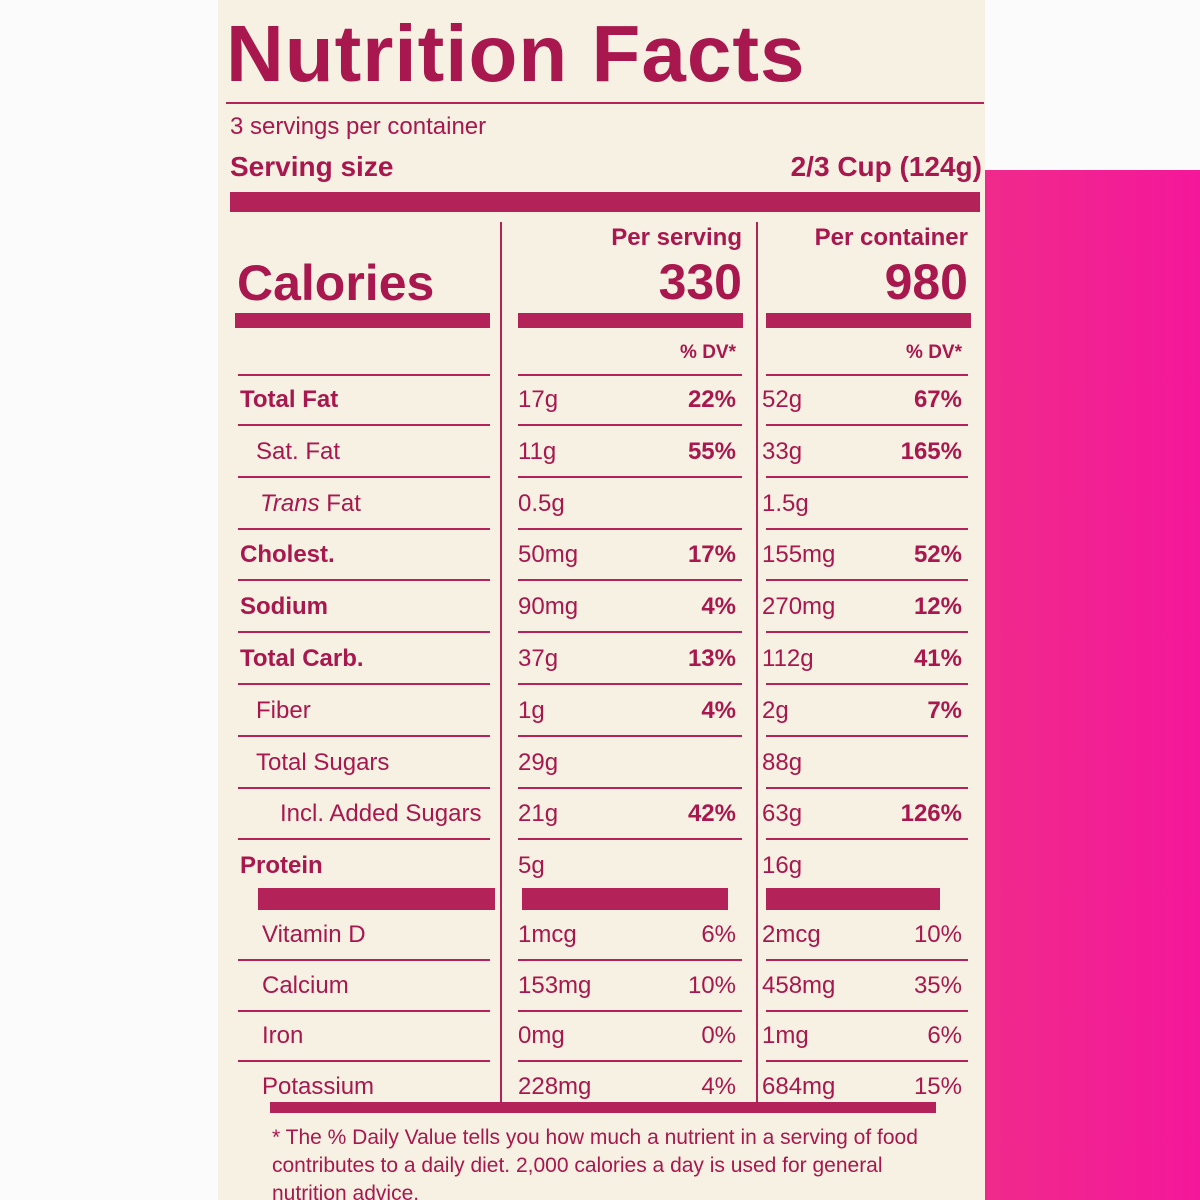 The image size is (1200, 1200). I want to click on title: Nutrition Facts, so click(516, 53).